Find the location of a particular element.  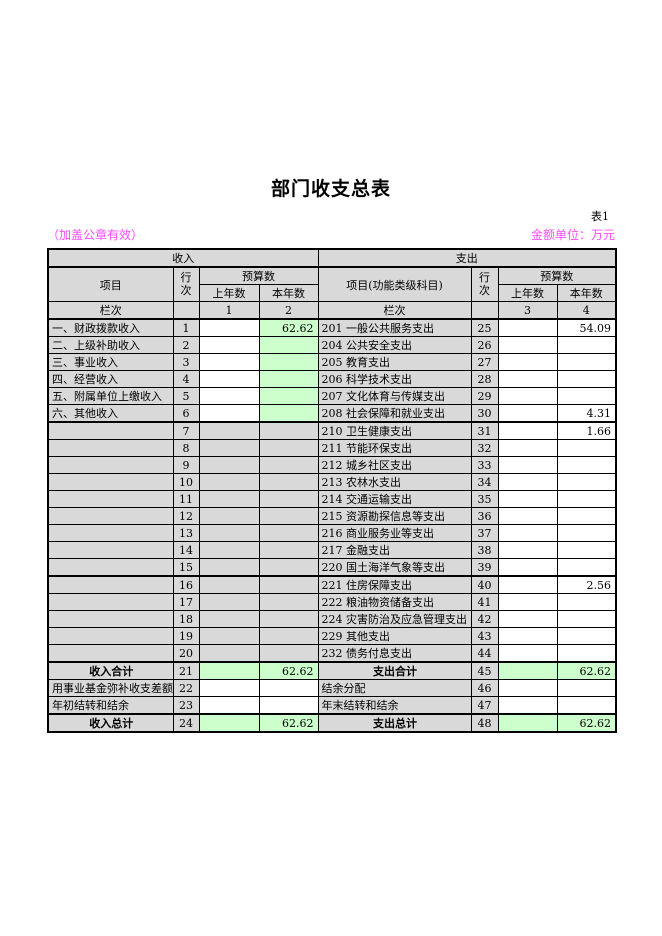

expense-item-cell: 224 灾害防治及应急管理支出 is located at coordinates (394, 619).